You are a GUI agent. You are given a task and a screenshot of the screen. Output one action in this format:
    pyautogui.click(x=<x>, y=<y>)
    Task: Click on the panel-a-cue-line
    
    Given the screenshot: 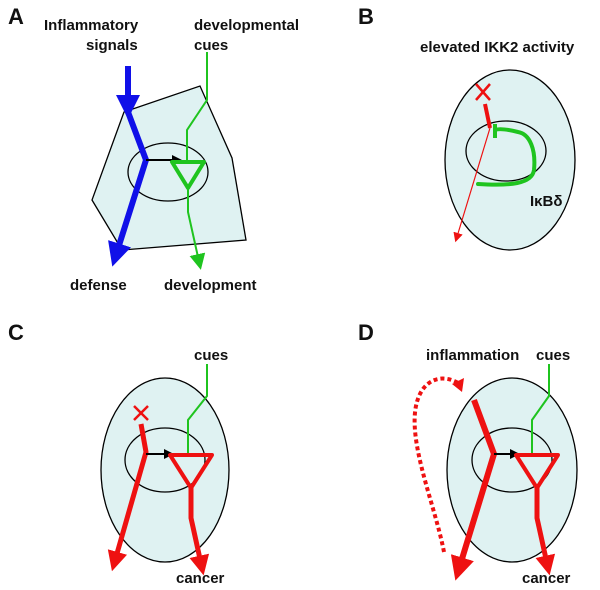 What is the action you would take?
    pyautogui.click(x=197, y=107)
    